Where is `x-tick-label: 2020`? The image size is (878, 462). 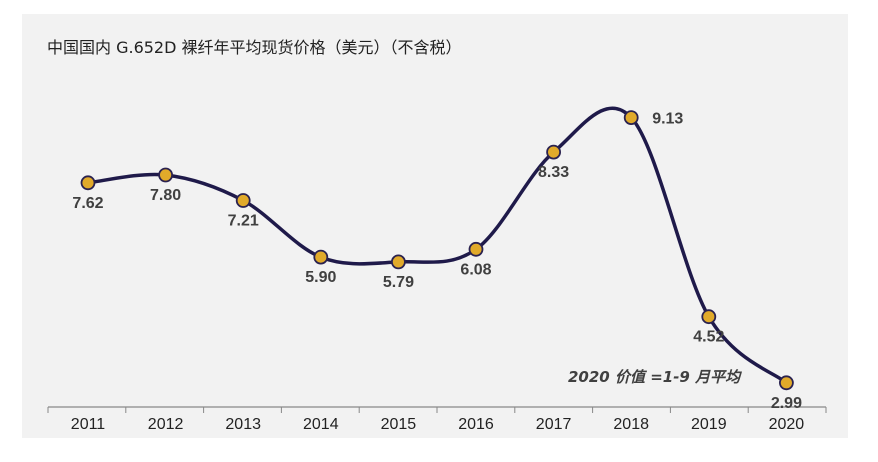 x-tick-label: 2020 is located at coordinates (787, 424).